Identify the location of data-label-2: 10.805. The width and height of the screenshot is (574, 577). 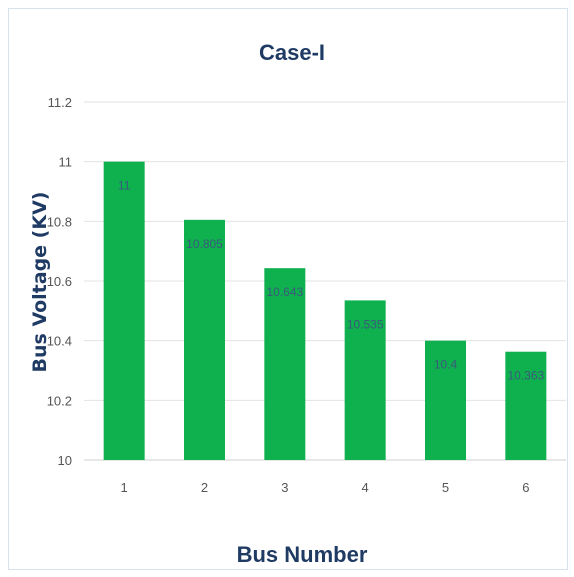
(204, 244).